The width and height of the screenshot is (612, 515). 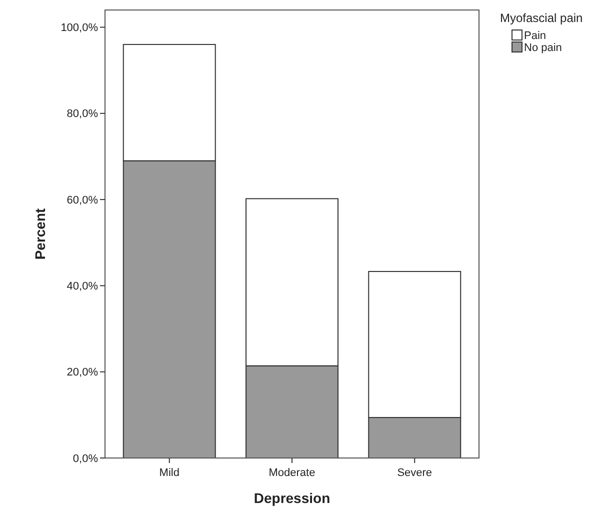 What do you see at coordinates (40, 234) in the screenshot?
I see `y-axis-title: Percent` at bounding box center [40, 234].